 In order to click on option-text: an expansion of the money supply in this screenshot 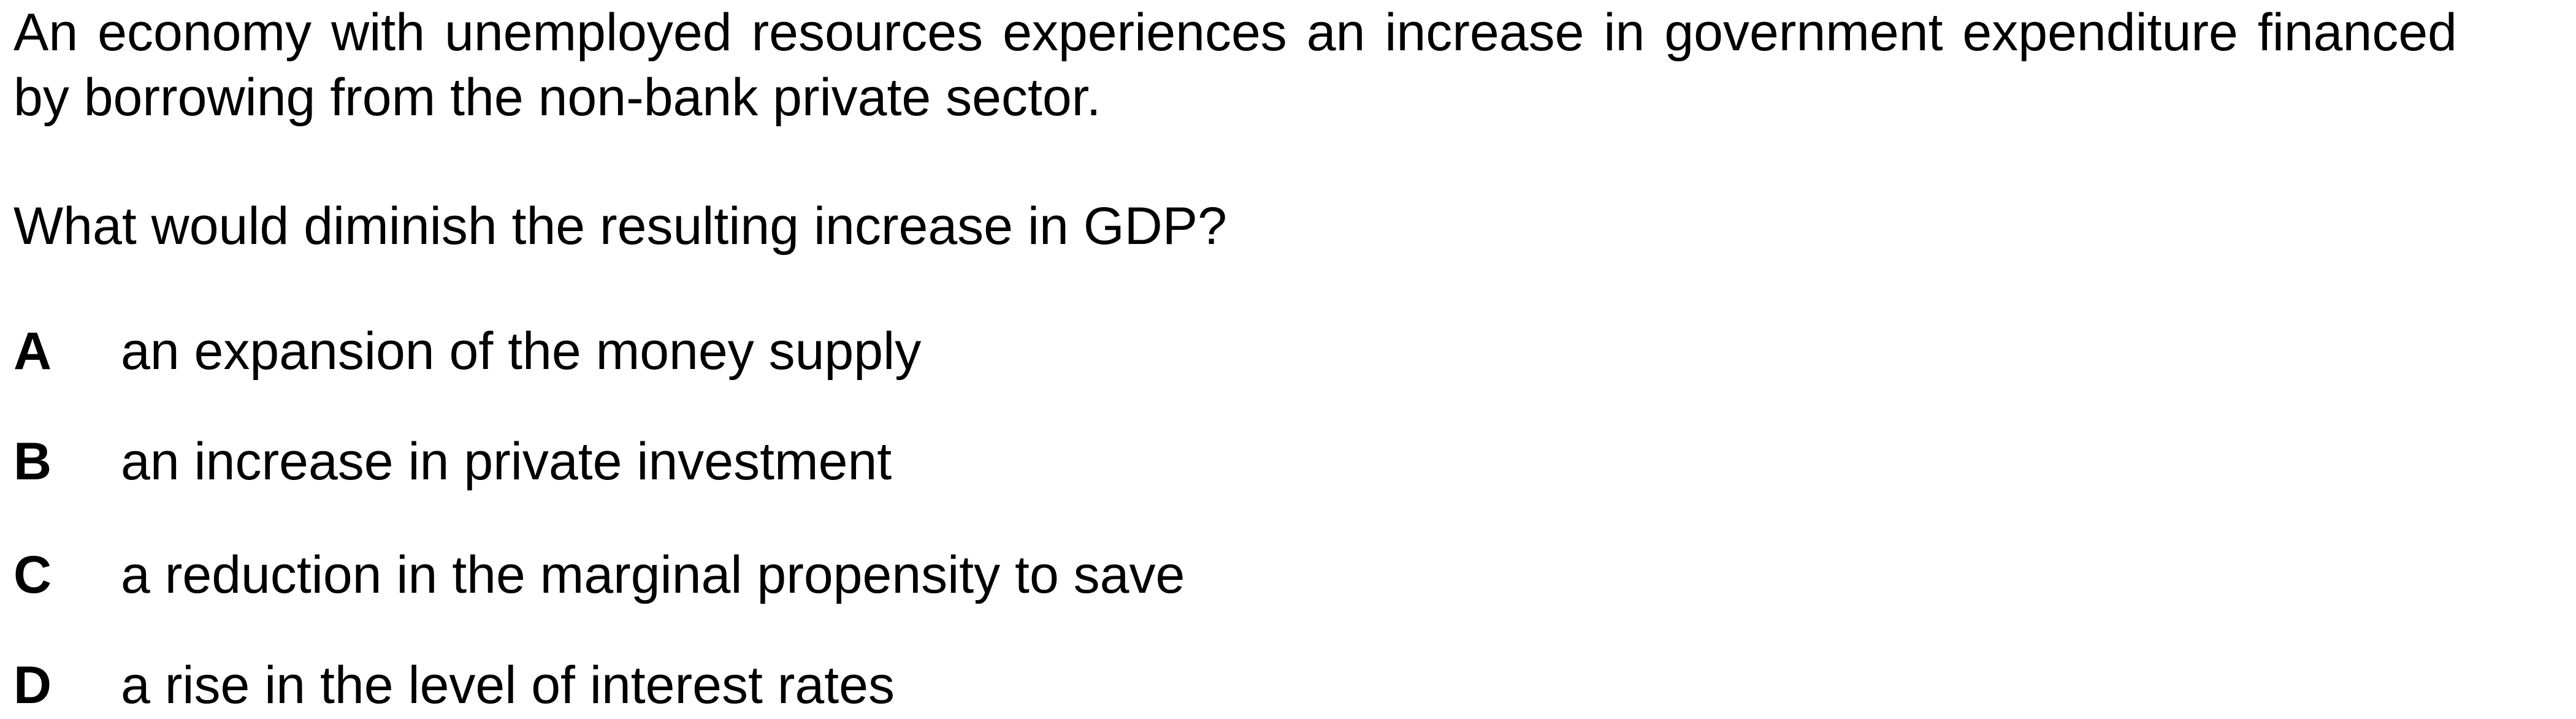, I will do `click(521, 351)`.